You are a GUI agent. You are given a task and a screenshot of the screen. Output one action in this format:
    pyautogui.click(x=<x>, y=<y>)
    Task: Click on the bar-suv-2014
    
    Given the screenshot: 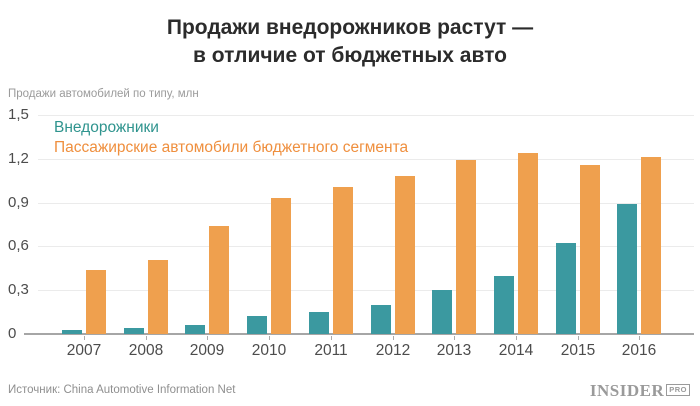 What is the action you would take?
    pyautogui.click(x=504, y=305)
    